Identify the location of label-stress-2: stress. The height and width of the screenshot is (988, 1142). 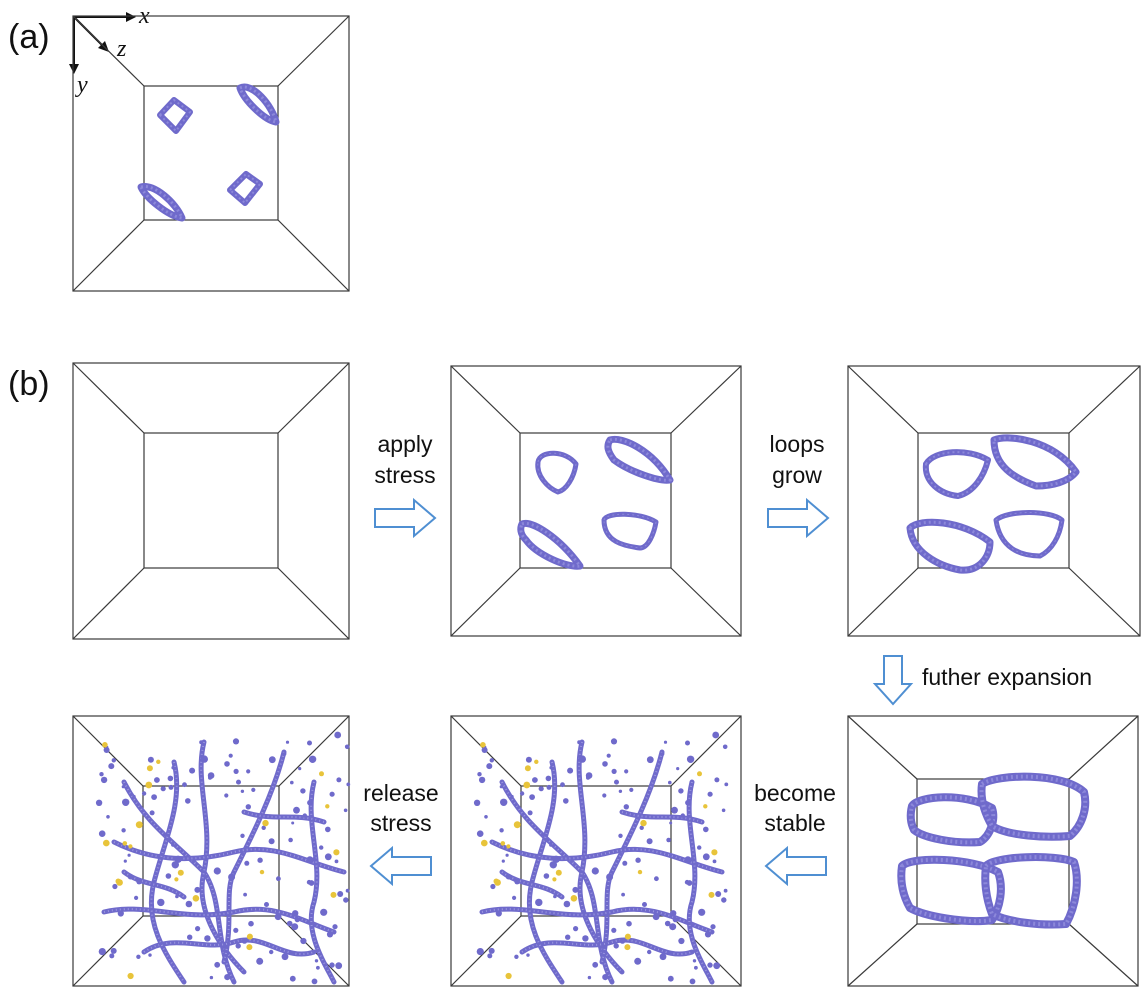
(400, 823).